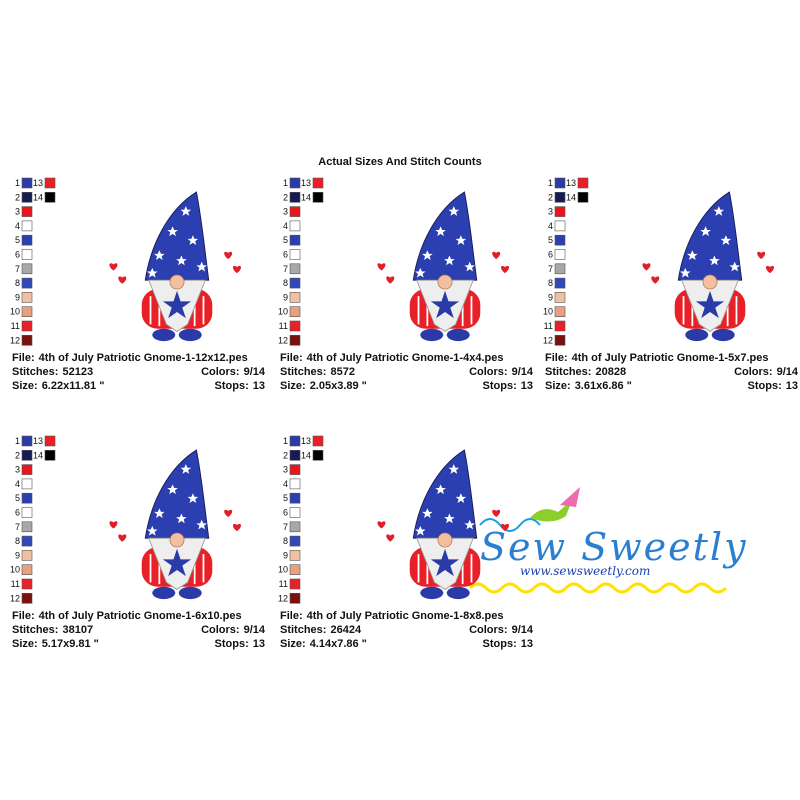 The height and width of the screenshot is (800, 800). I want to click on bird-wing, so click(570, 497).